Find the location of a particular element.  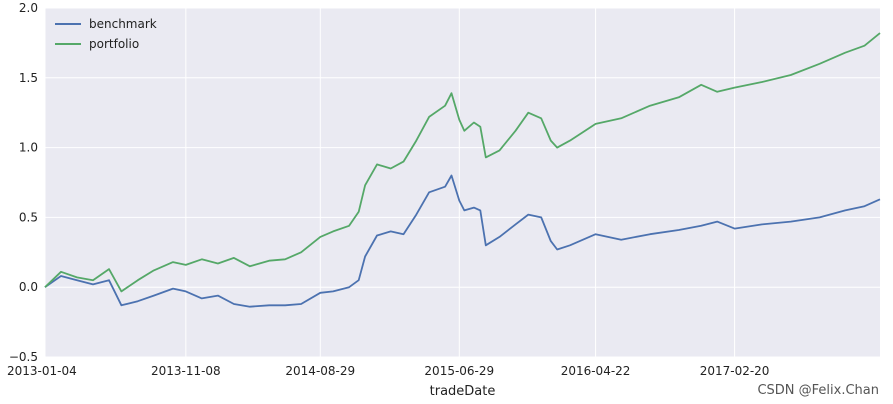

x-tick-label: 2017-02-20 is located at coordinates (735, 371).